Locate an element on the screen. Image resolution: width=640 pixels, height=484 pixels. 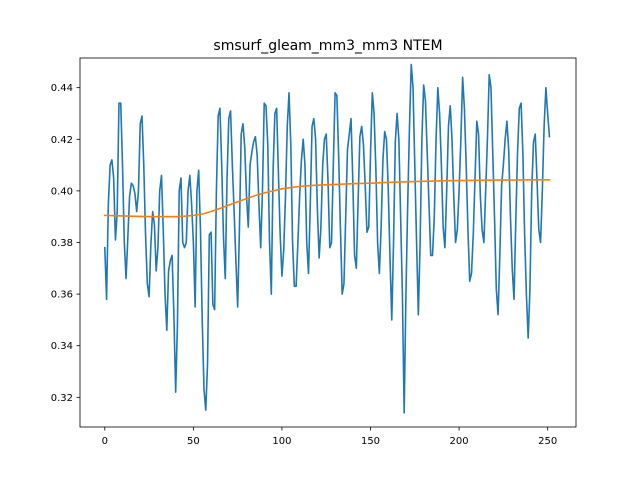
x-tick-label: 150 is located at coordinates (370, 441).